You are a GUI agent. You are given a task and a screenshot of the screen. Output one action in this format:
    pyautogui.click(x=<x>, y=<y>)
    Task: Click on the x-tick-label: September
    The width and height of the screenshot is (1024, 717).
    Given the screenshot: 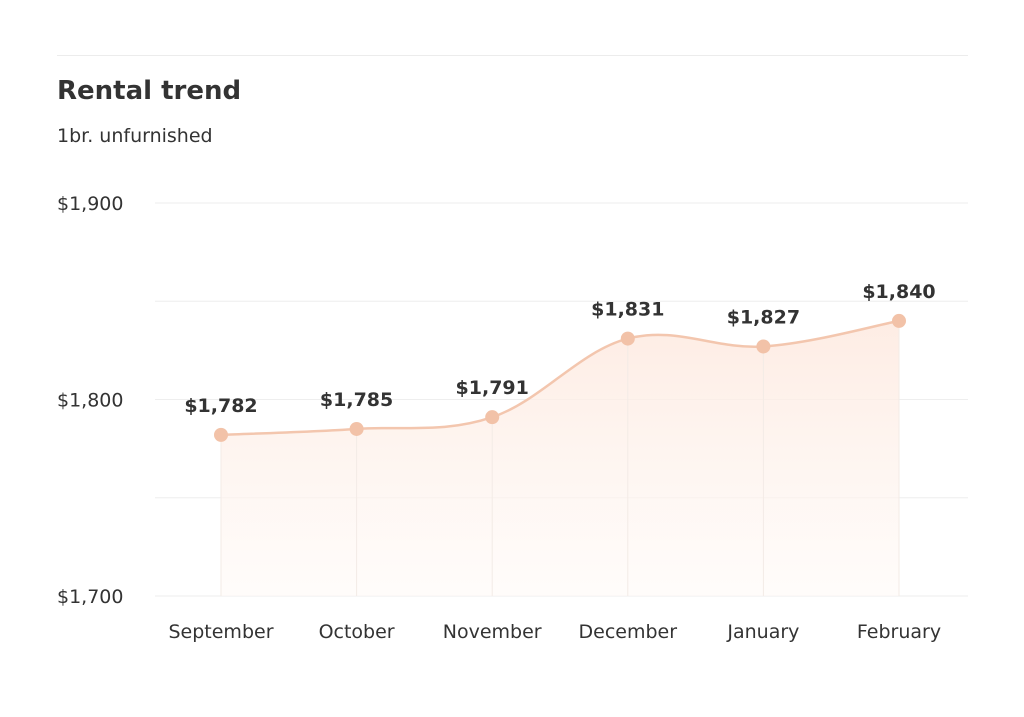 What is the action you would take?
    pyautogui.click(x=220, y=632)
    